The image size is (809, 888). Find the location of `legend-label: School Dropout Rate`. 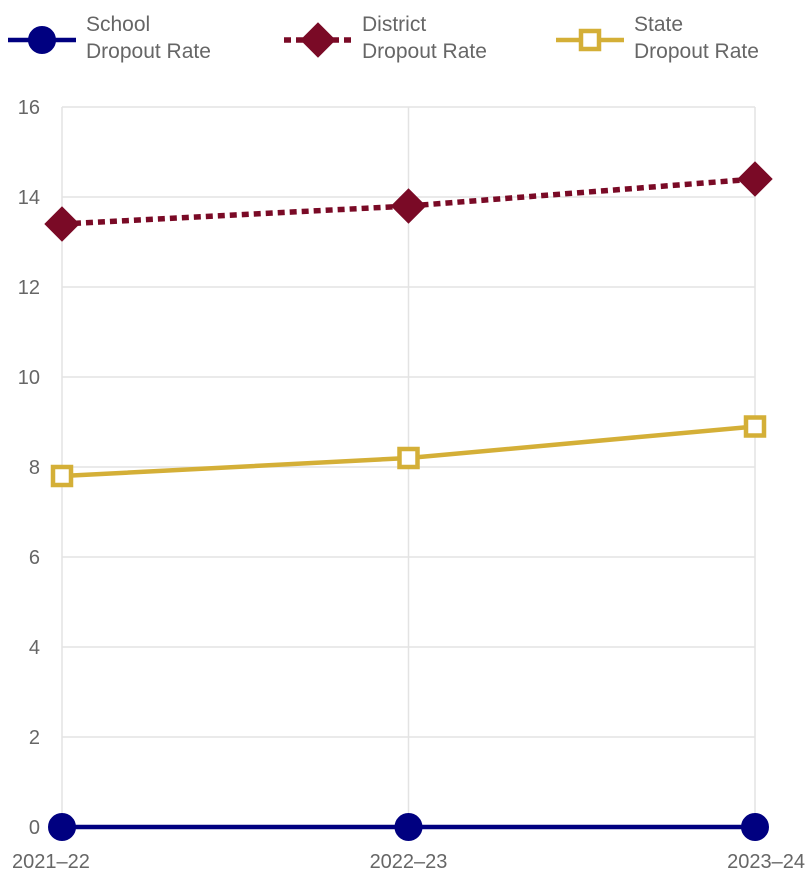

legend-label: School Dropout Rate is located at coordinates (148, 38).